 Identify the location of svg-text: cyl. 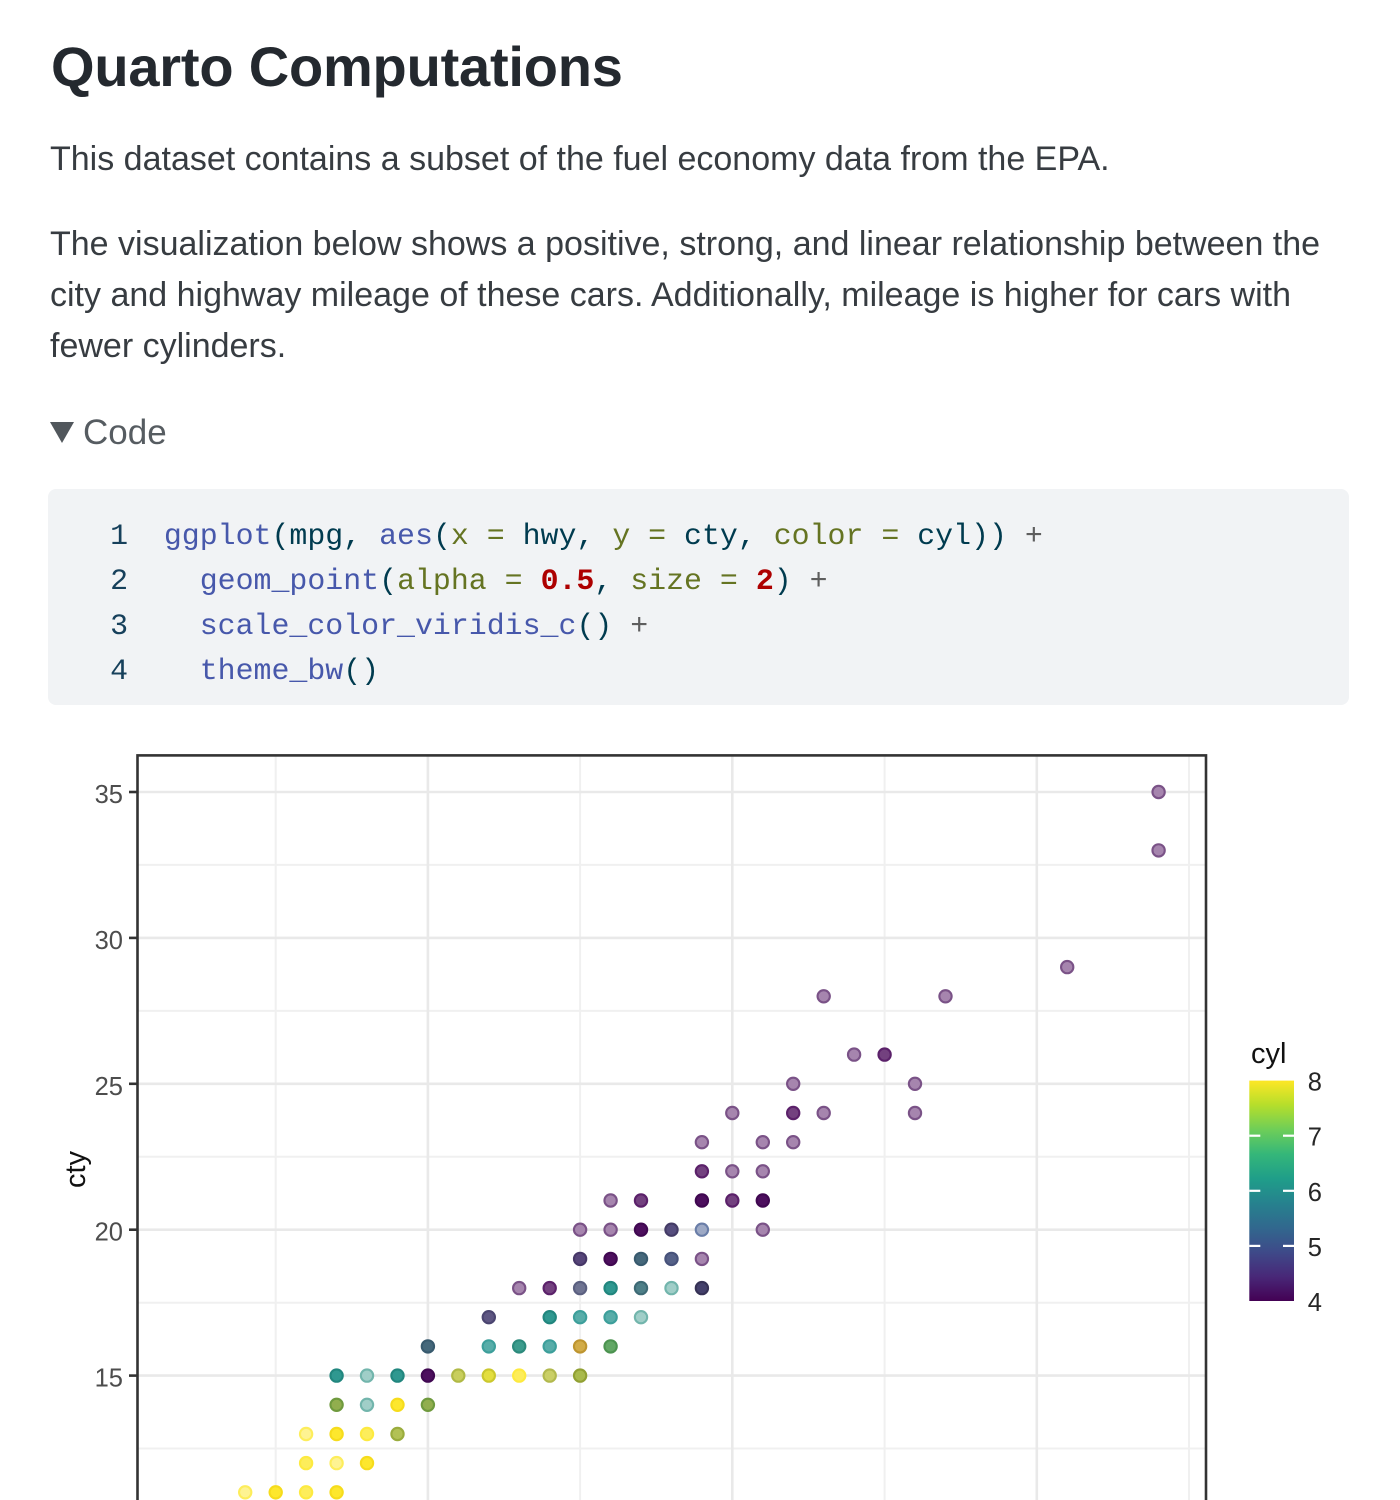
(1268, 1054).